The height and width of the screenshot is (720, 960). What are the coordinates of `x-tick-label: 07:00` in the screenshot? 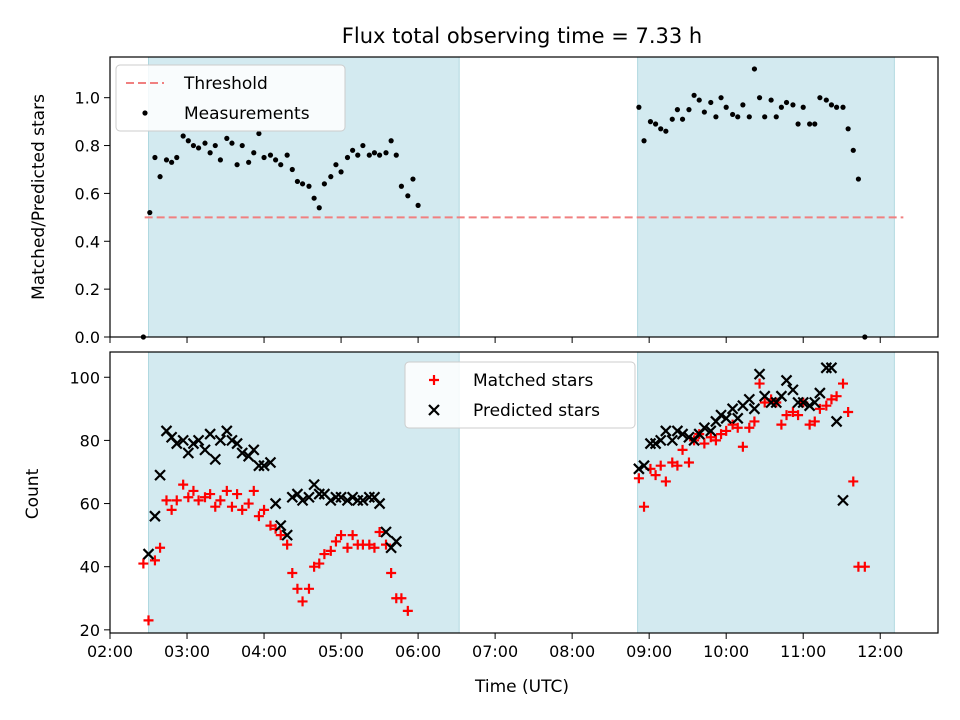 It's located at (495, 651).